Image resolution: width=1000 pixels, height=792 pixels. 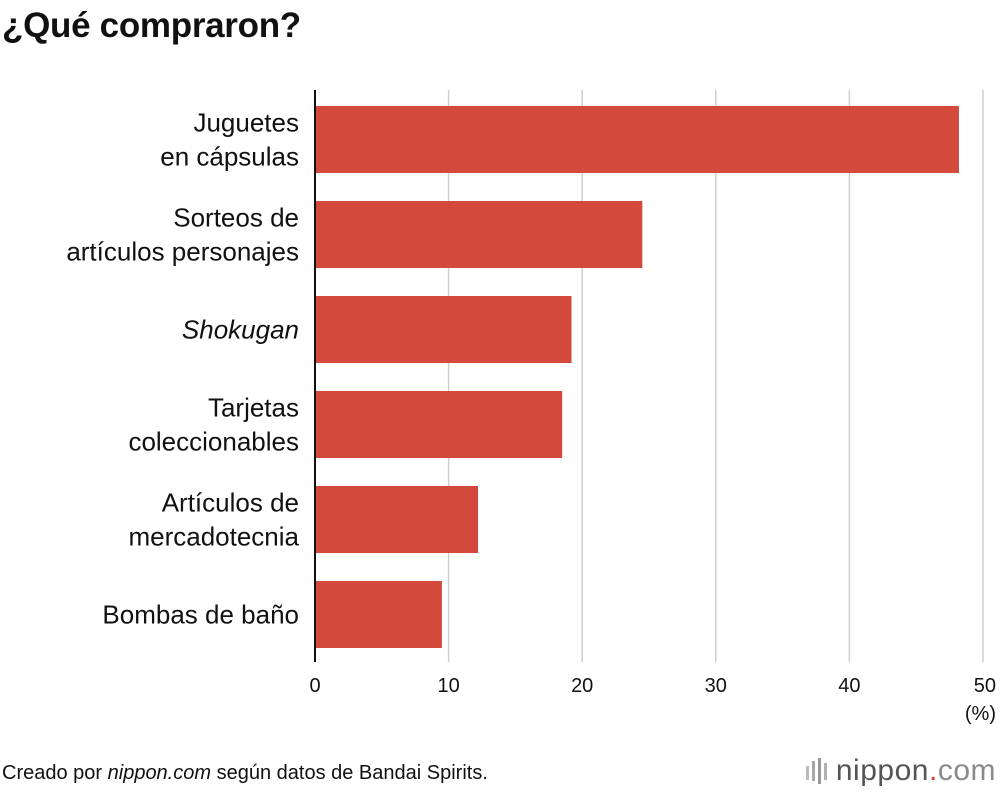 What do you see at coordinates (985, 686) in the screenshot?
I see `x-tick-label: 50` at bounding box center [985, 686].